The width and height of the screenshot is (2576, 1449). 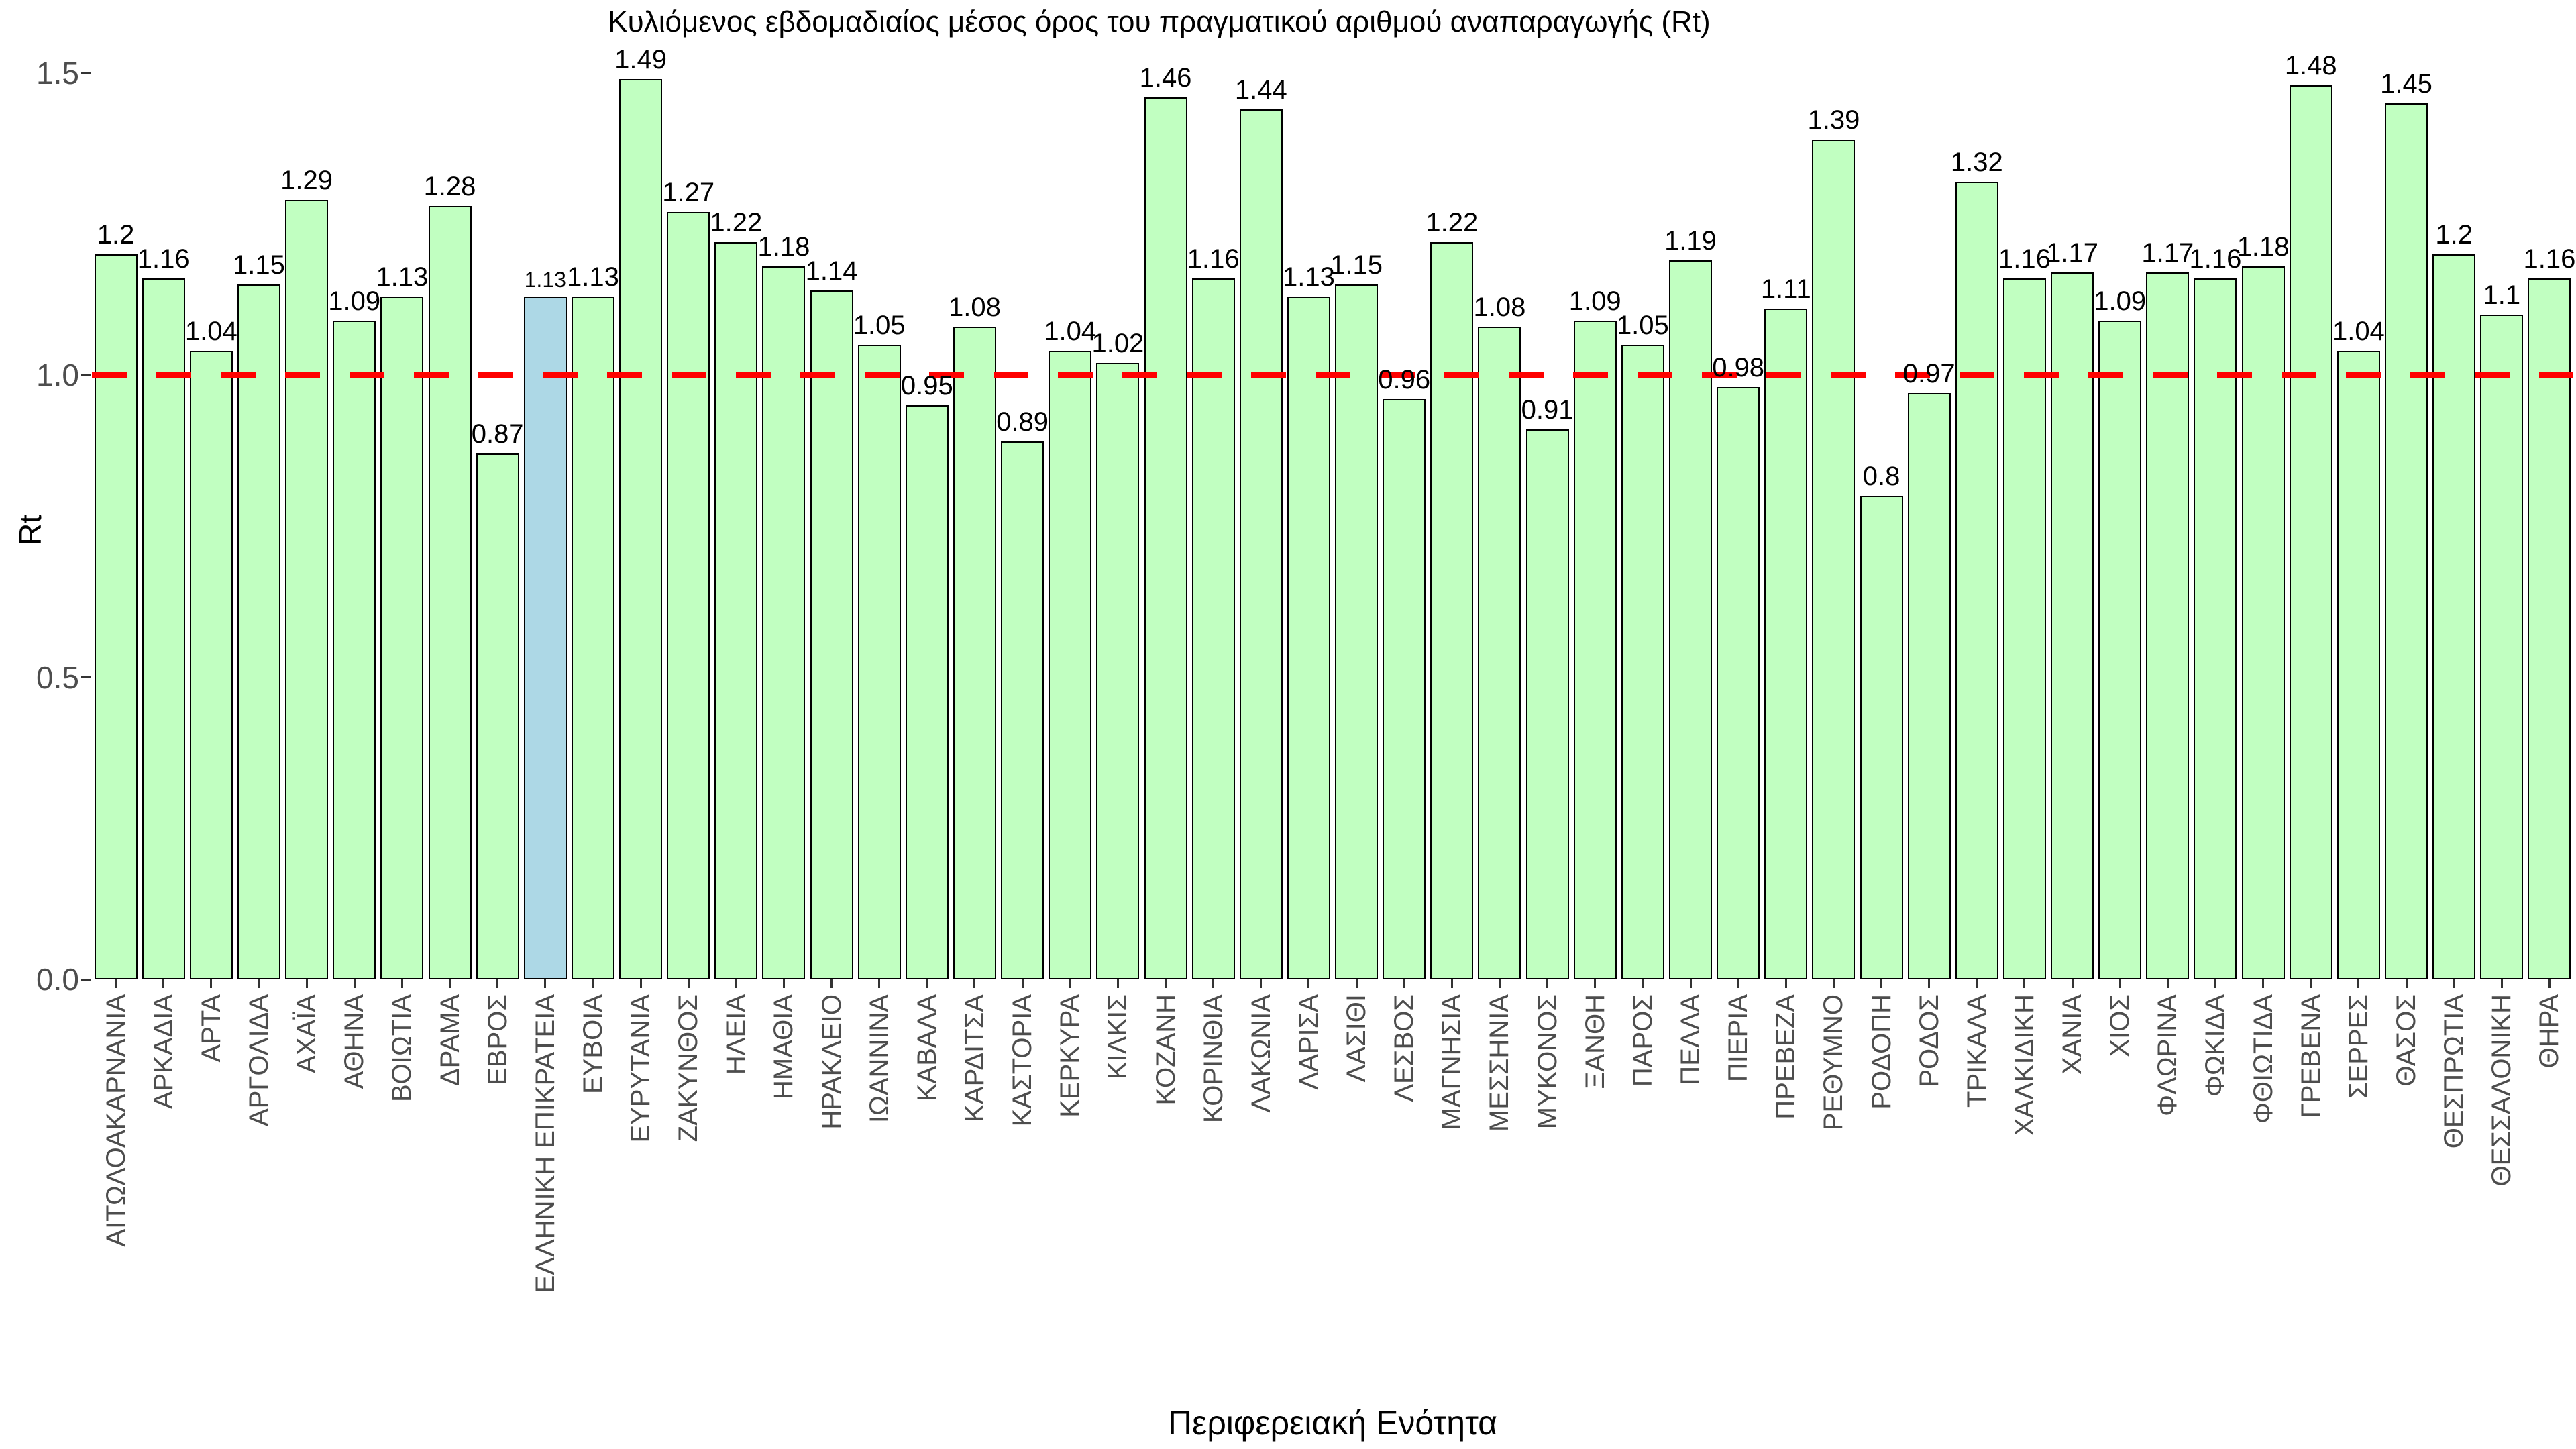 I want to click on bar-value-label: 1.11, so click(x=1785, y=289).